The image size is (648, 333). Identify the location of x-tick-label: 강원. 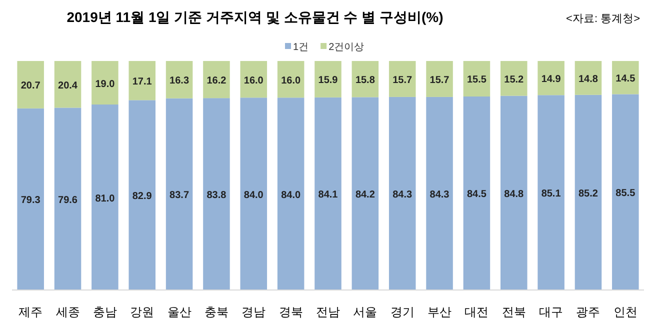
(142, 312).